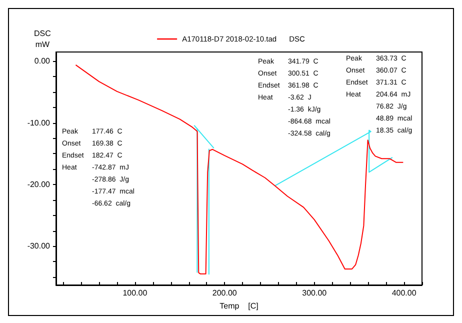  I want to click on y-tick-label: -20.00, so click(39, 185).